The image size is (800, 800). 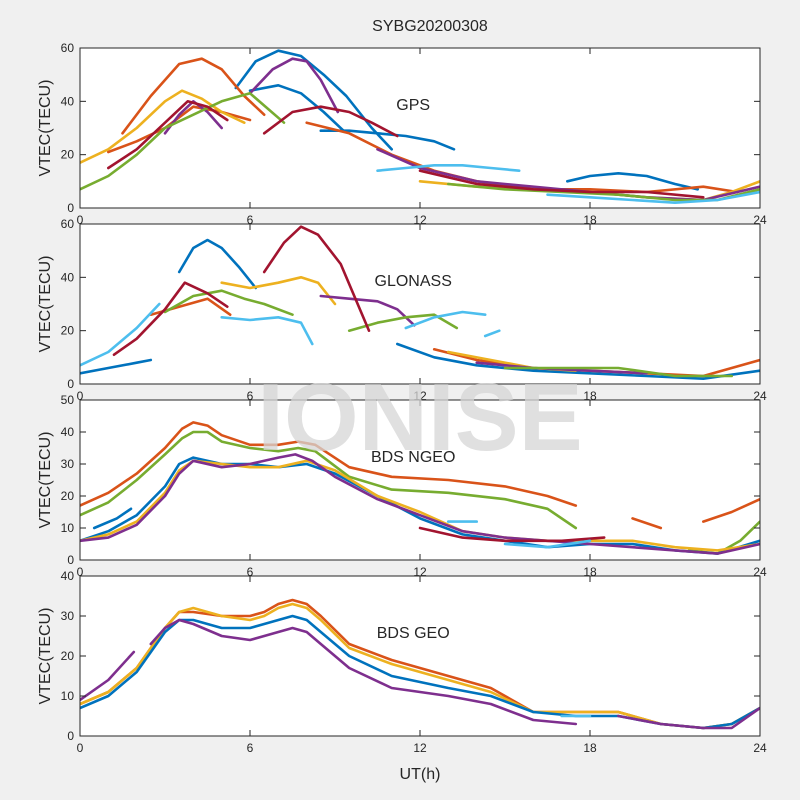 I want to click on watermark: IONISE, so click(x=419, y=417).